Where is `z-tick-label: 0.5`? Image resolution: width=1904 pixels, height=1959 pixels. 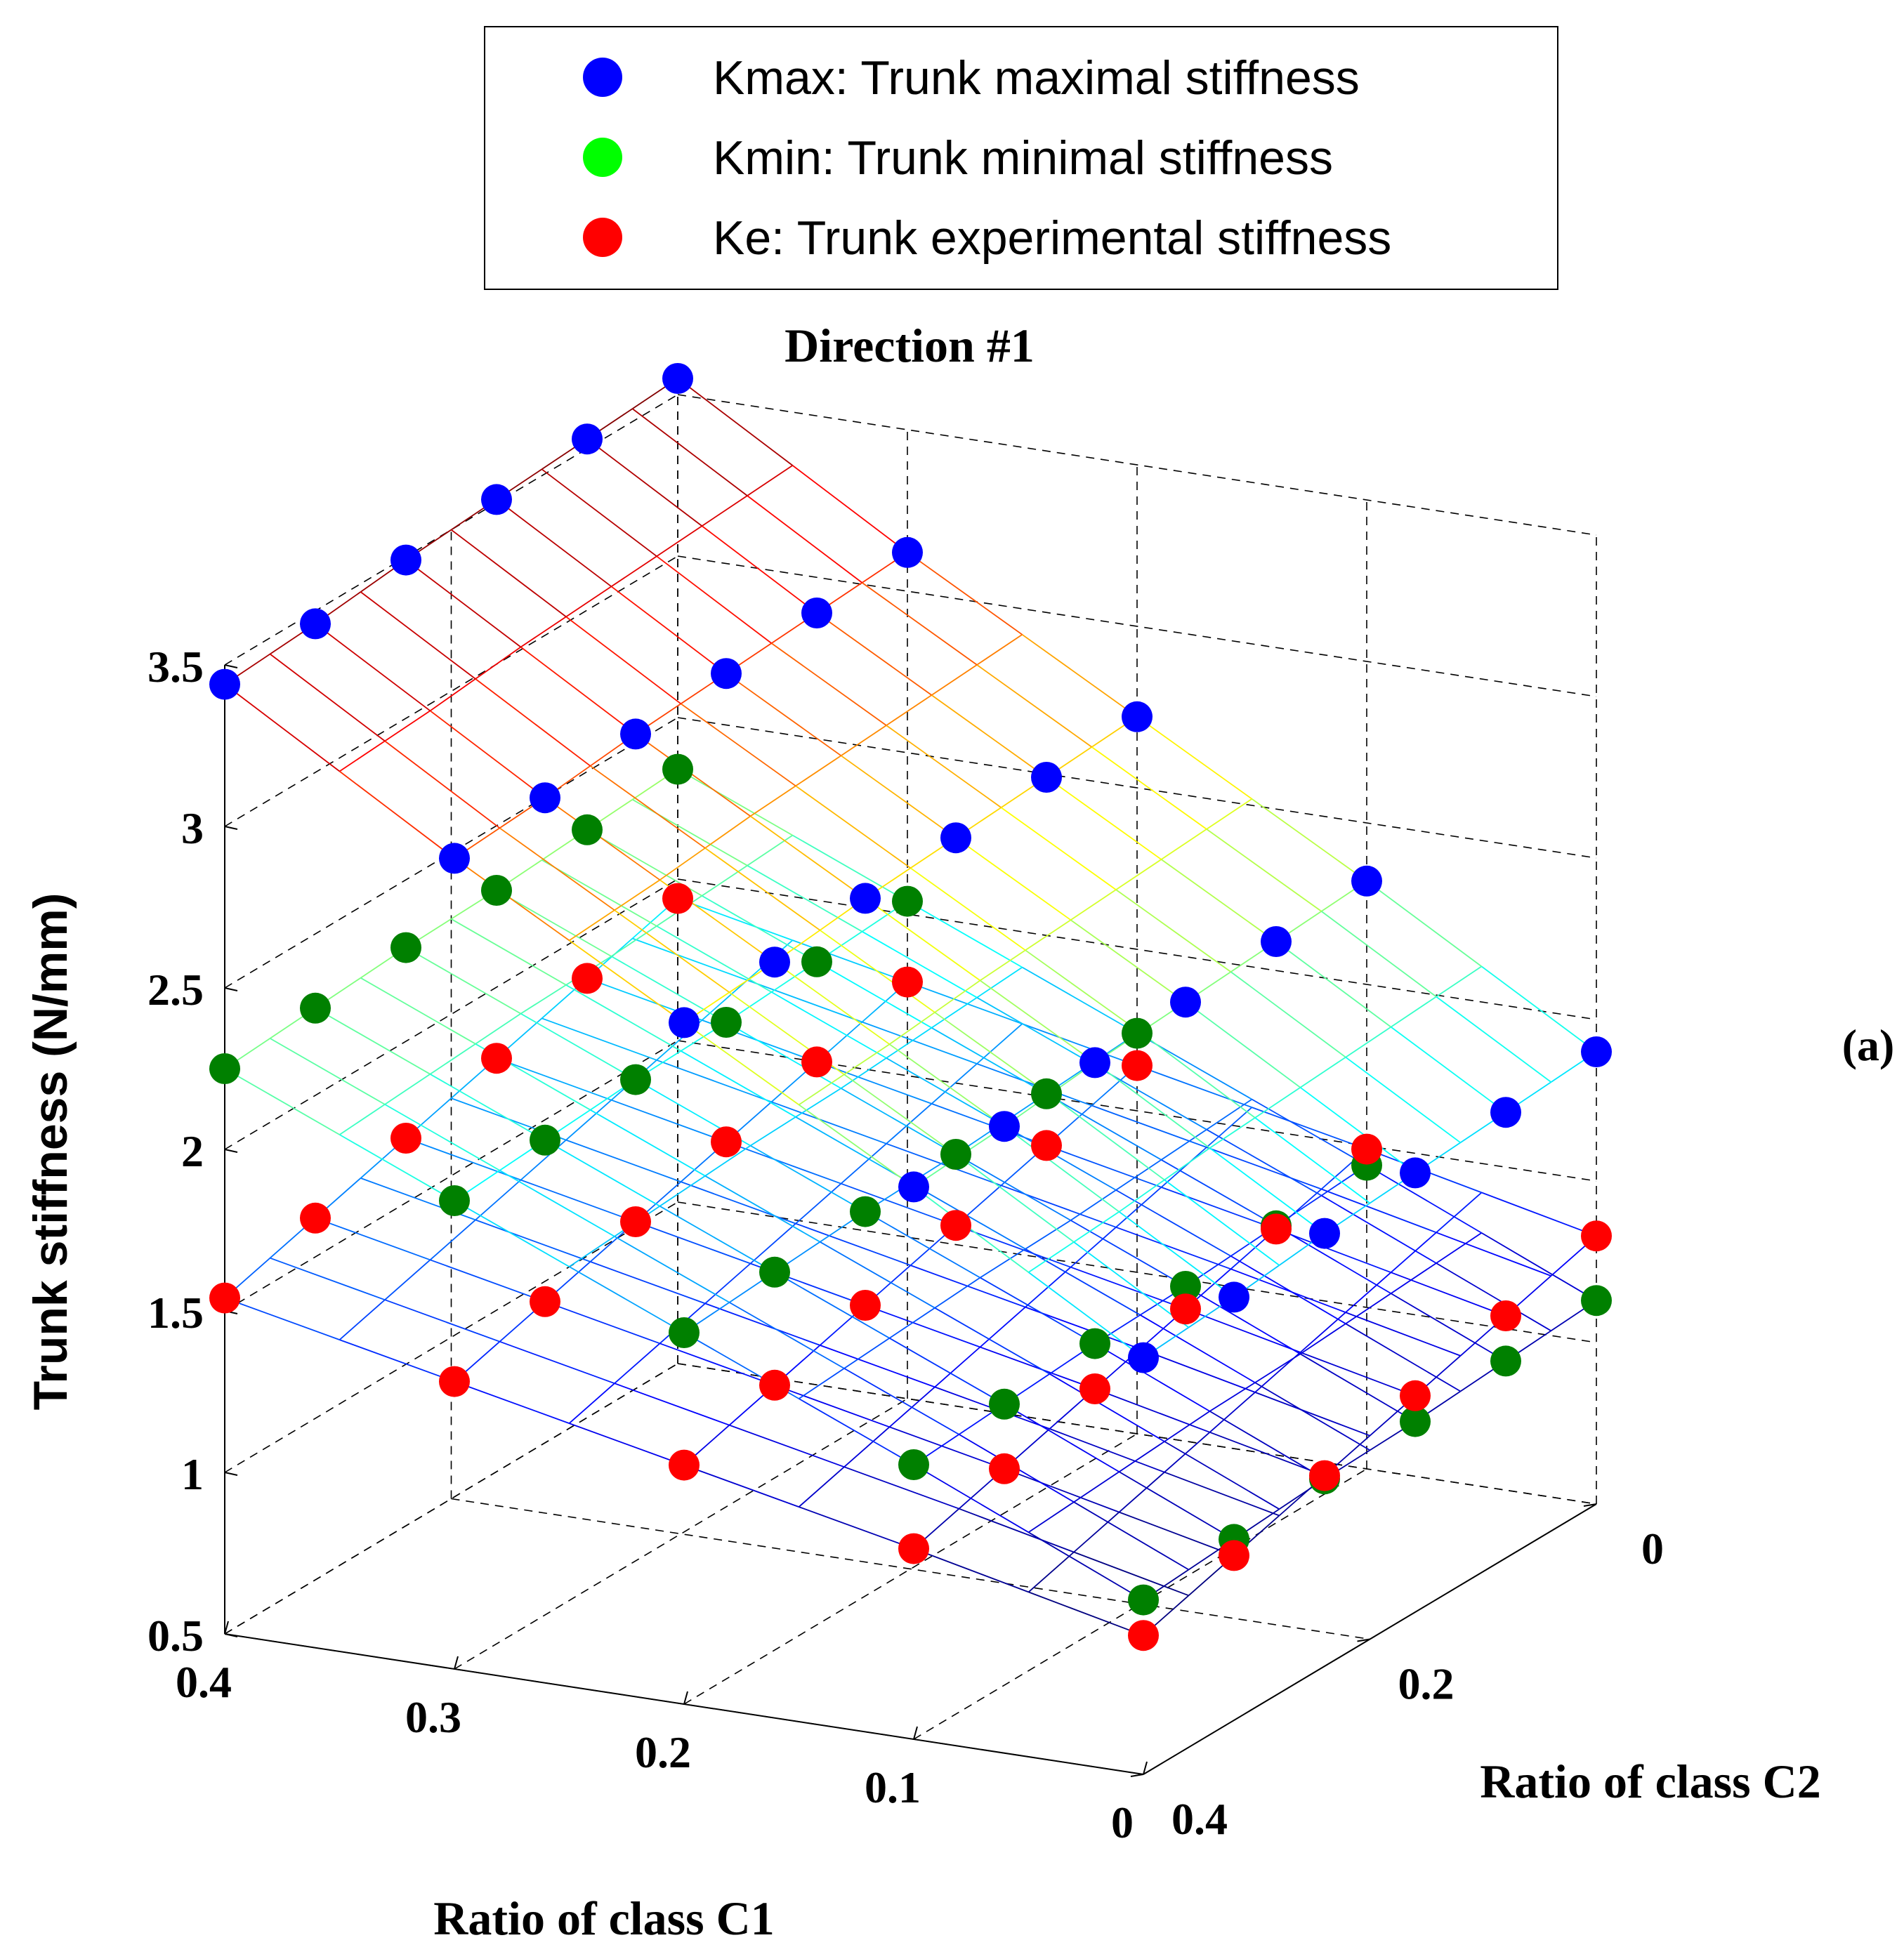 z-tick-label: 0.5 is located at coordinates (176, 1636).